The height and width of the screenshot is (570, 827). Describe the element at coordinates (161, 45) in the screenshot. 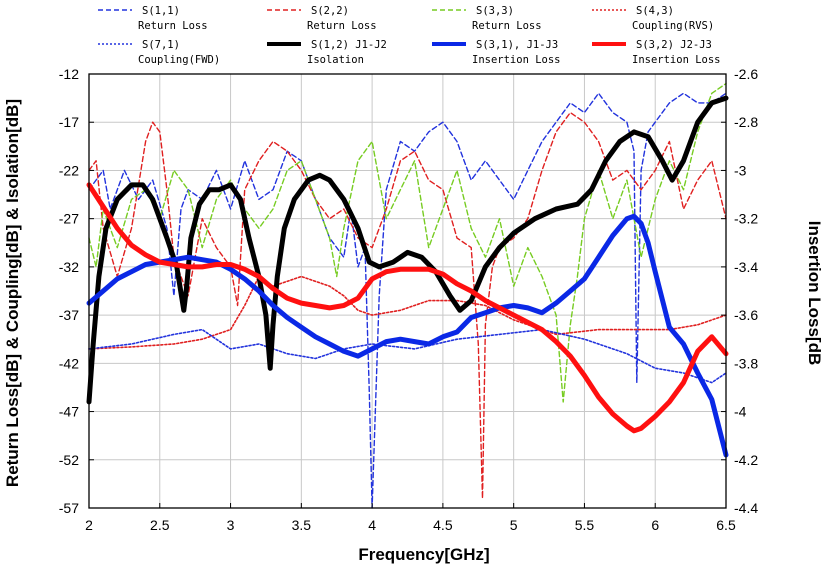

I see `legend-label-5: S(7,1)` at that location.